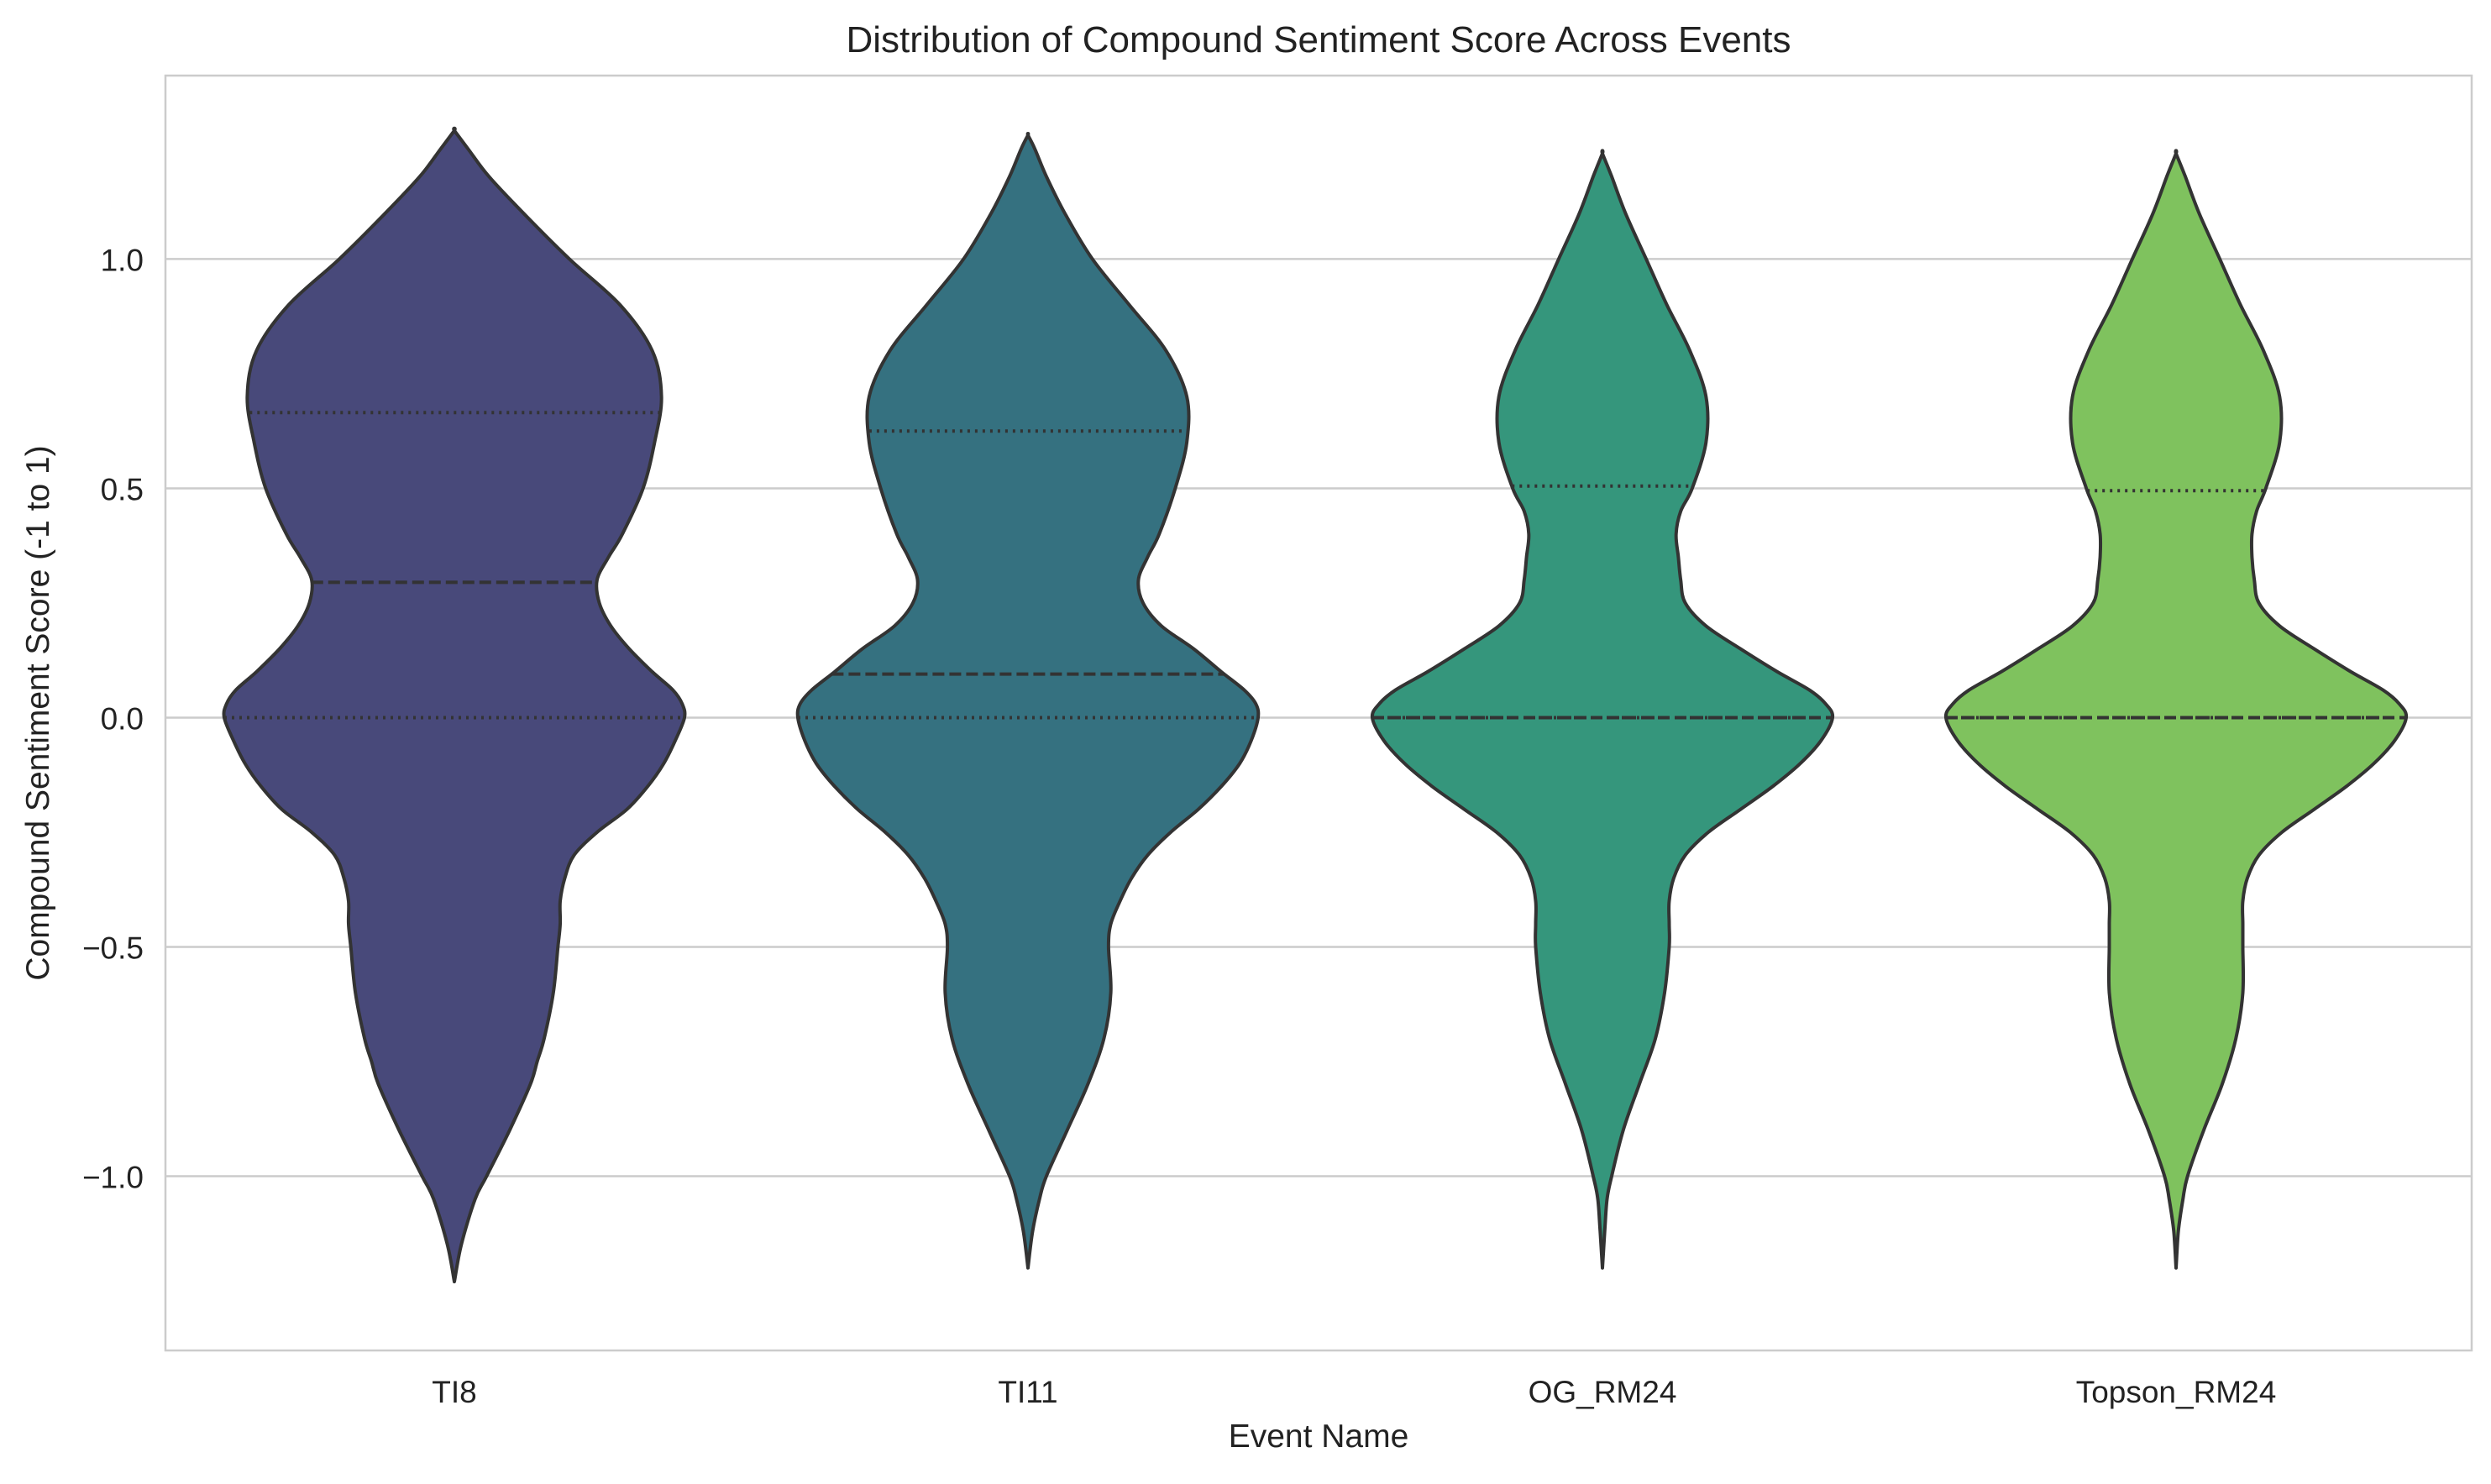 This screenshot has width=2491, height=1484. Describe the element at coordinates (1319, 1437) in the screenshot. I see `x-axis-label: Event Name` at that location.